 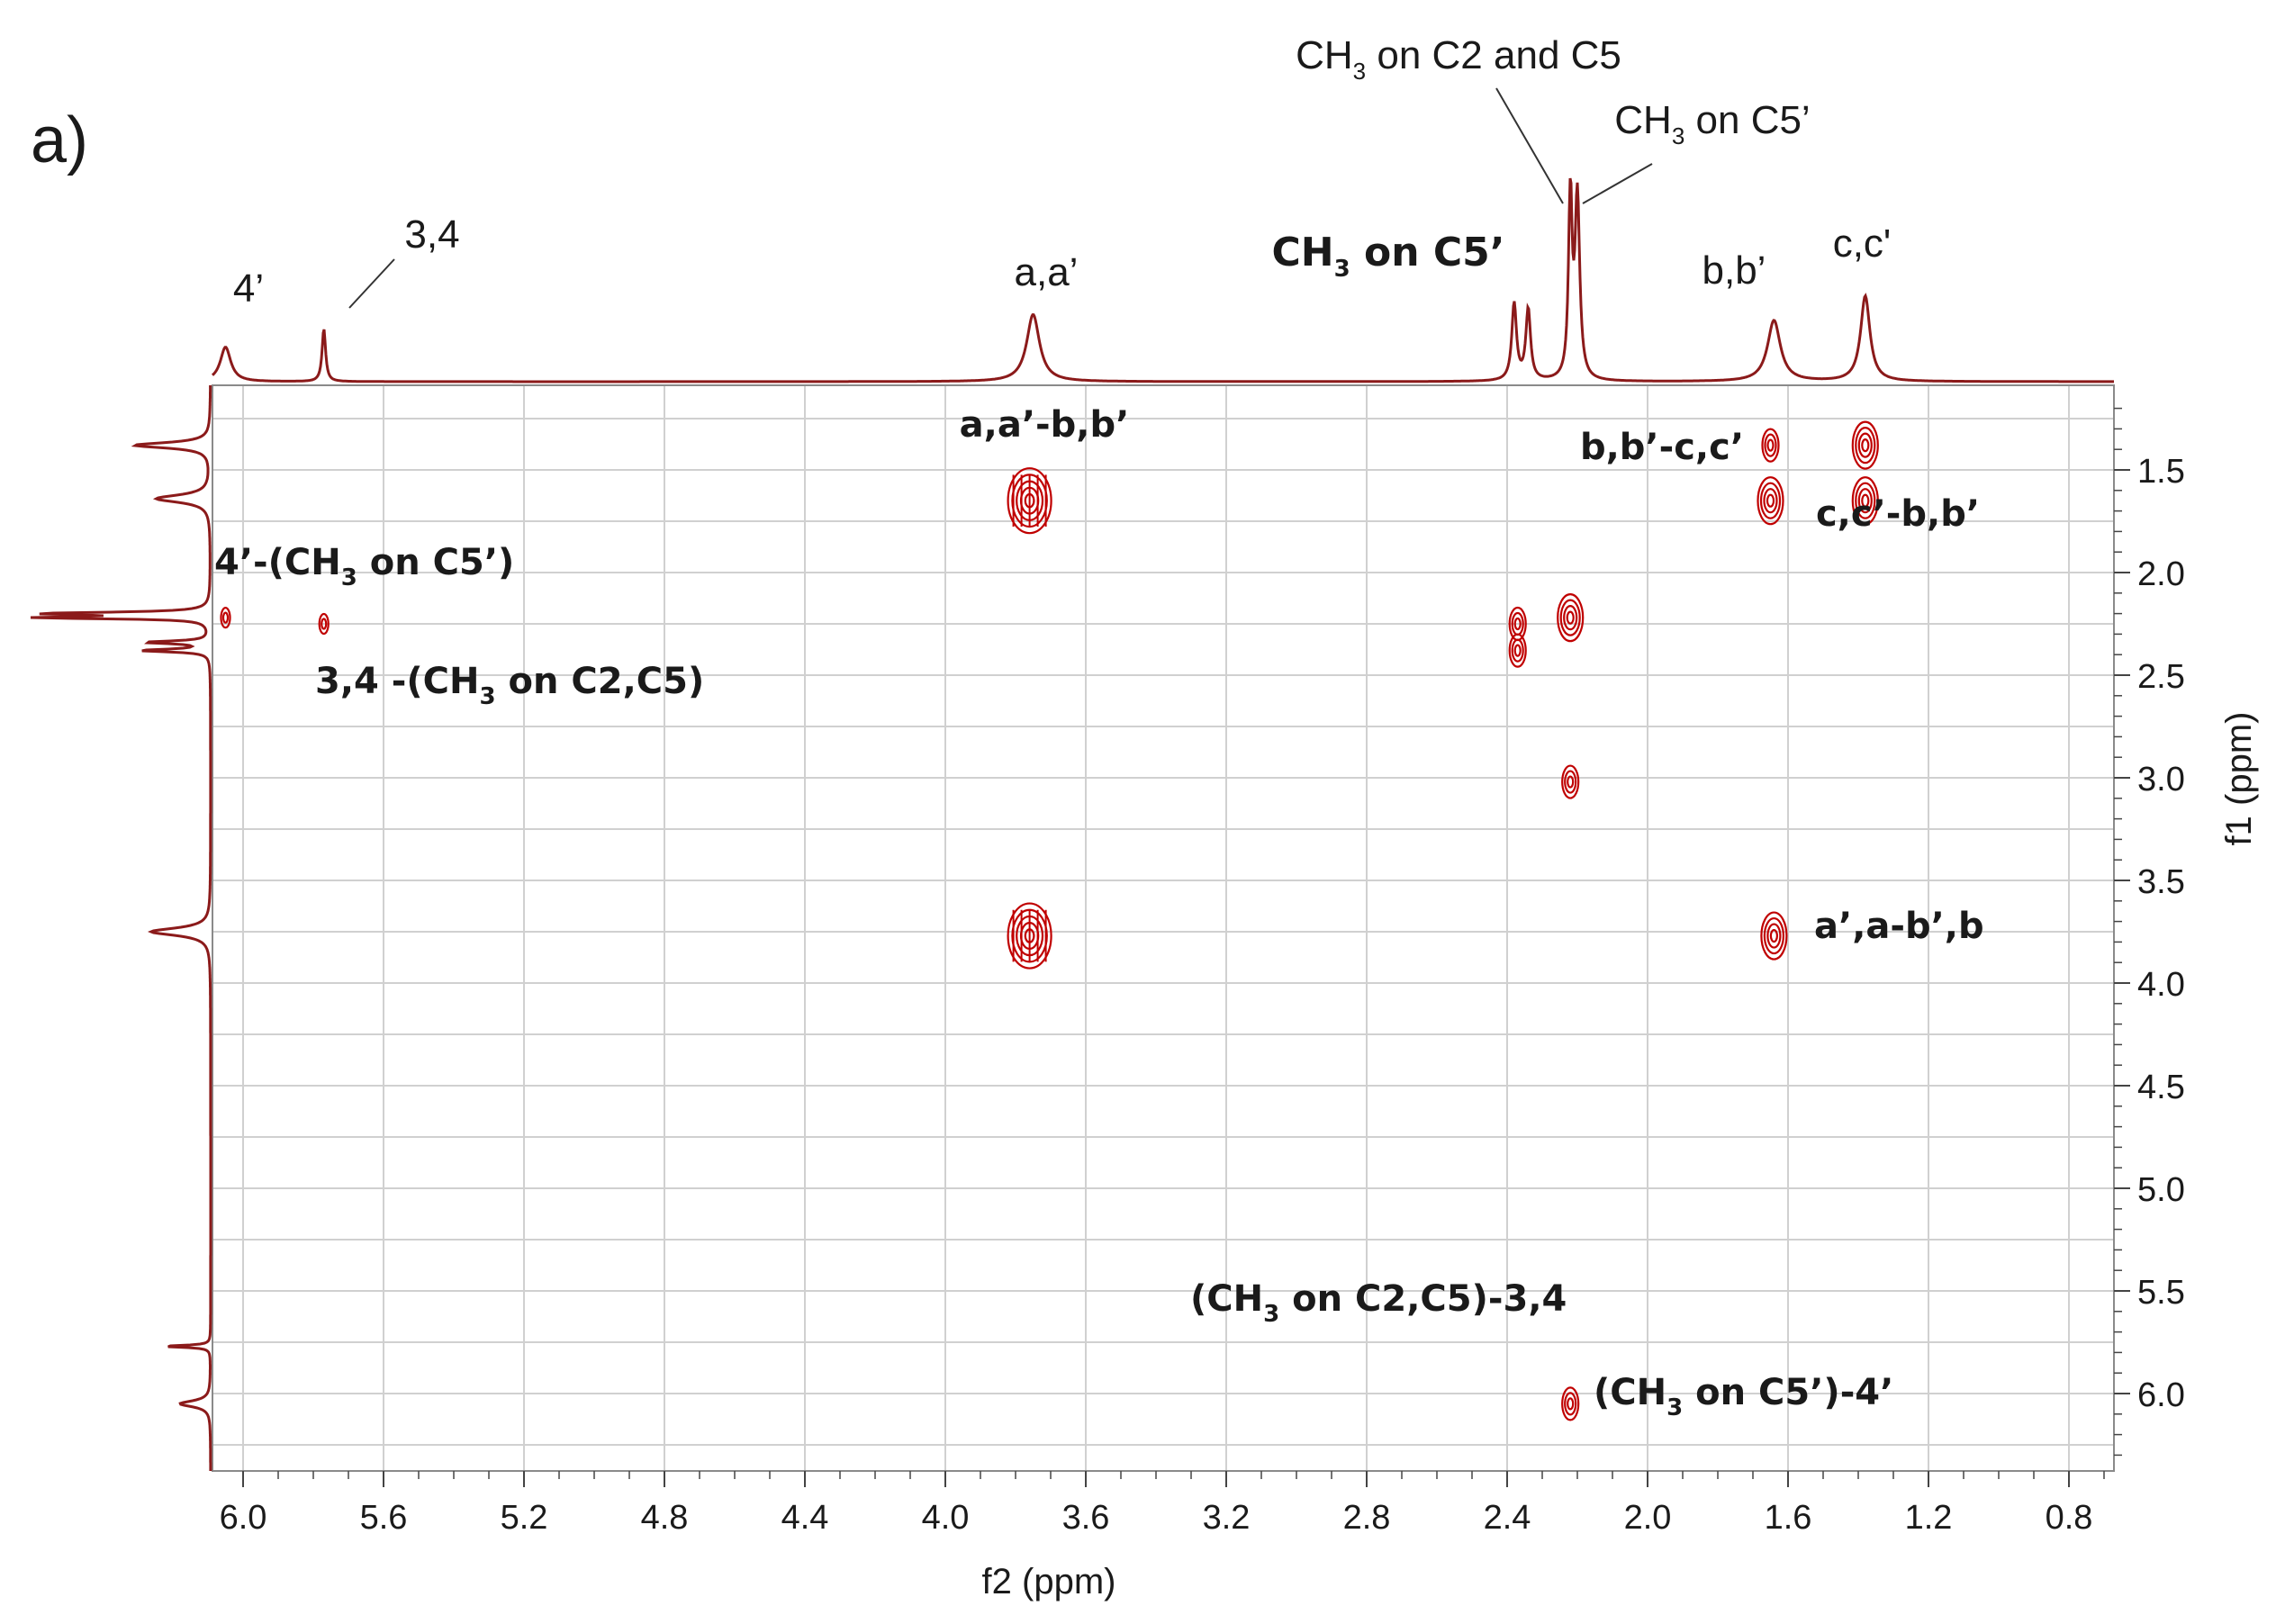 I want to click on x-tick-label: 0.8, so click(x=2069, y=1518).